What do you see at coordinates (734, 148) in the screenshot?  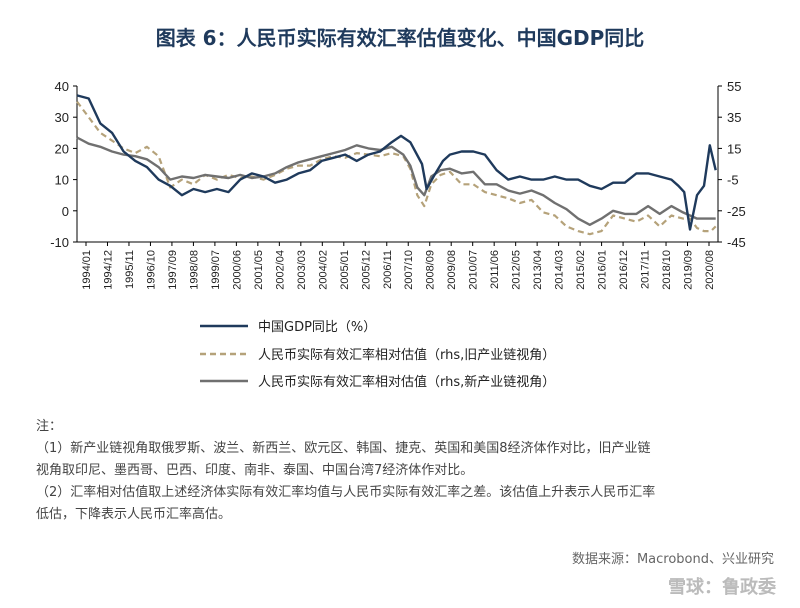 I see `right-tick-label: 15` at bounding box center [734, 148].